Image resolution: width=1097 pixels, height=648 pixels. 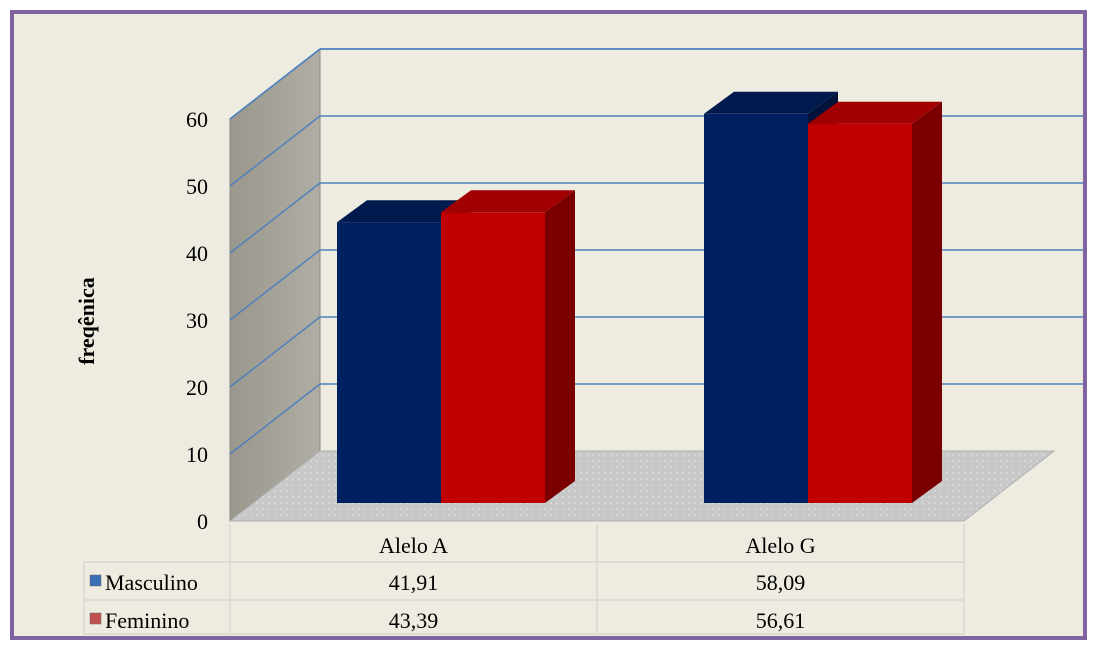 What do you see at coordinates (86, 321) in the screenshot?
I see `y-axis-label: freqênica` at bounding box center [86, 321].